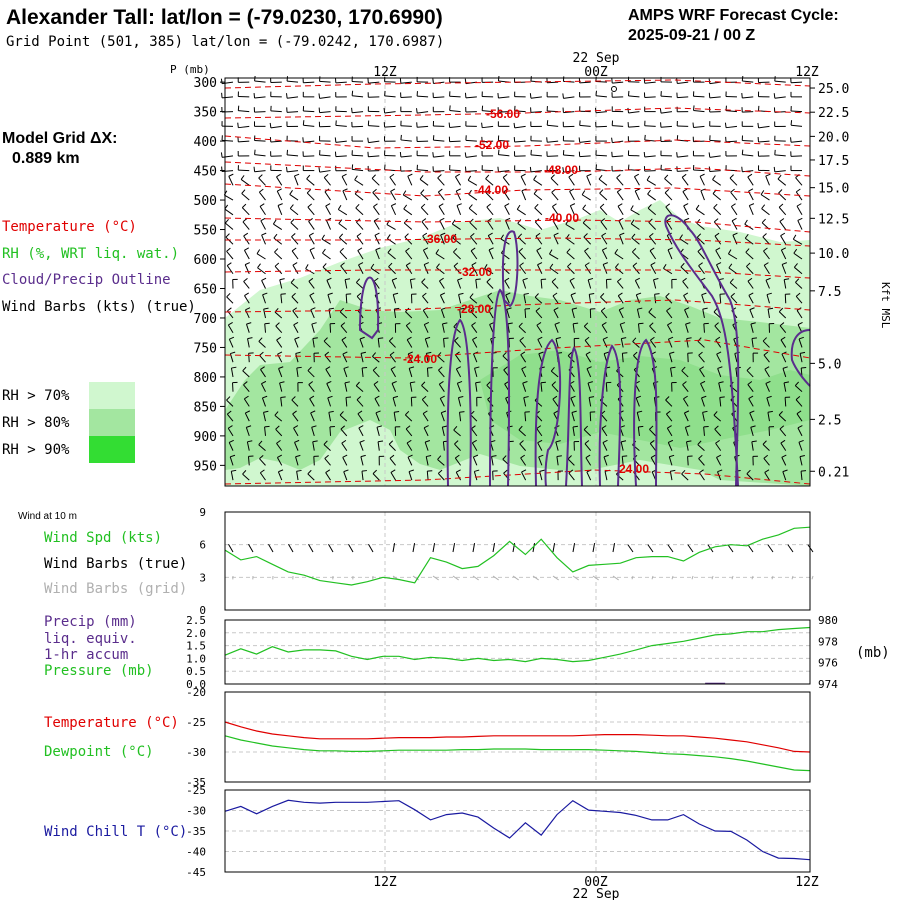 The height and width of the screenshot is (900, 900). What do you see at coordinates (36, 396) in the screenshot?
I see `legend-rh70-label: RH > 70%` at bounding box center [36, 396].